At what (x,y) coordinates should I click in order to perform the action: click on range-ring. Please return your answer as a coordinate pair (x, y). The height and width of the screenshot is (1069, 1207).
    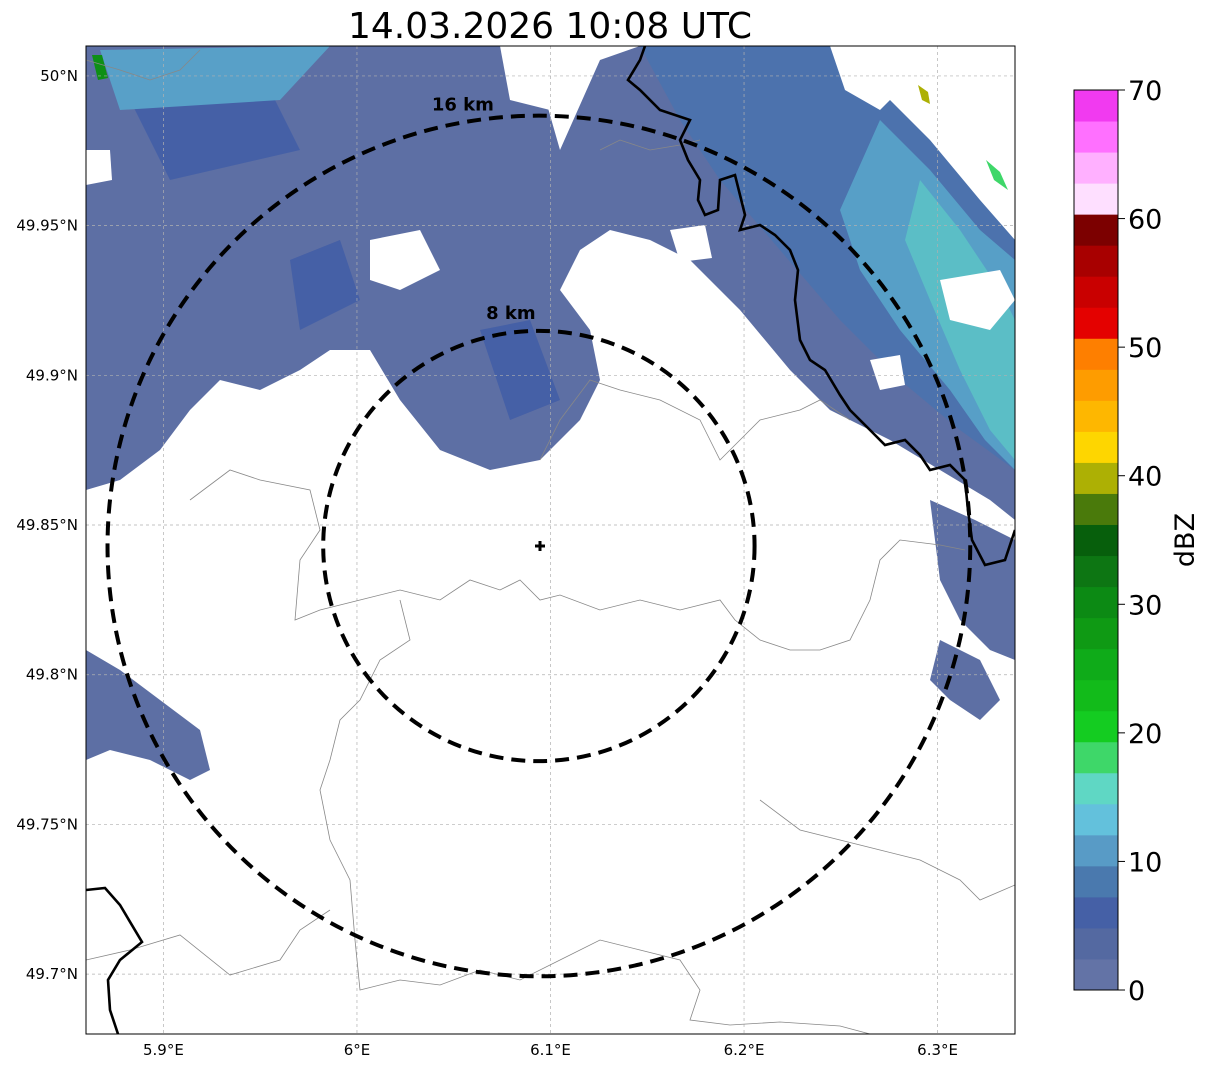
    Looking at the image, I should click on (539, 546).